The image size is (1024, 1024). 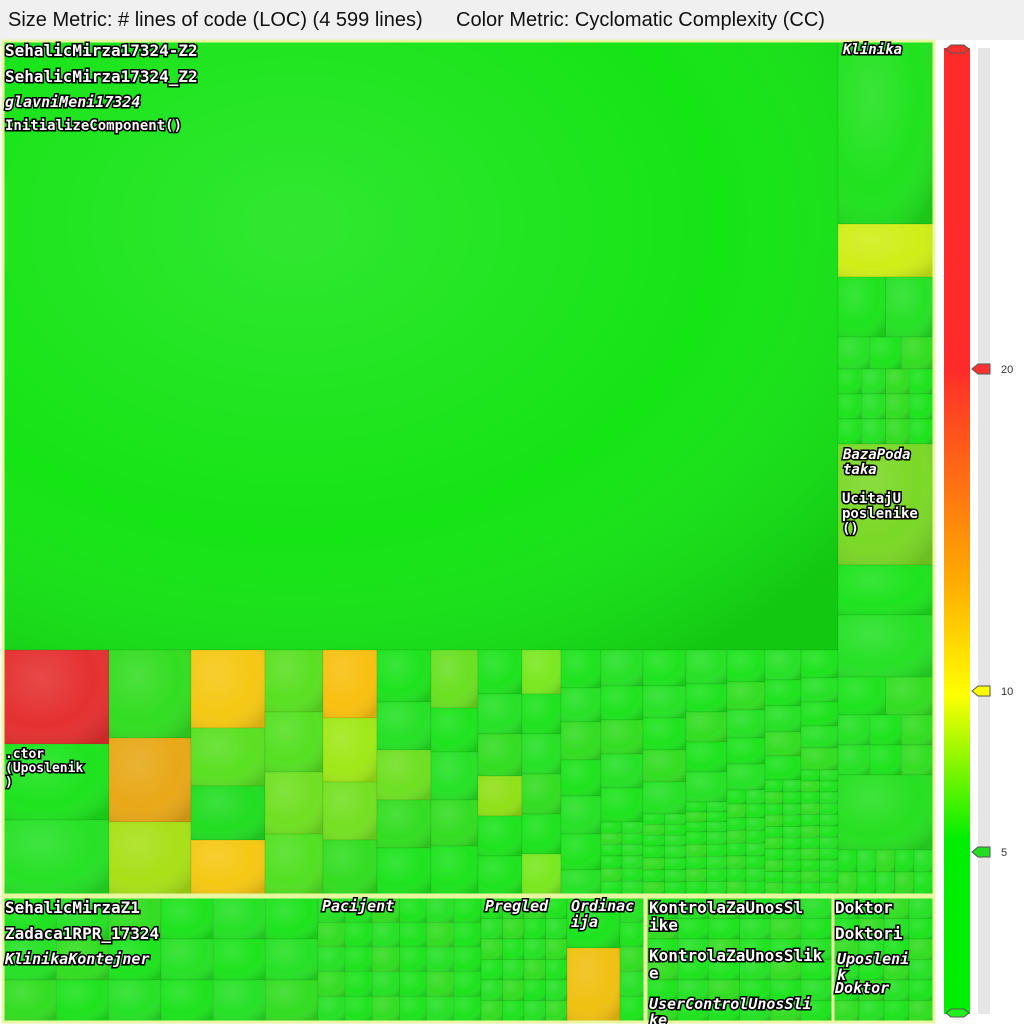 What do you see at coordinates (1007, 692) in the screenshot?
I see `scale-tick-label: 10` at bounding box center [1007, 692].